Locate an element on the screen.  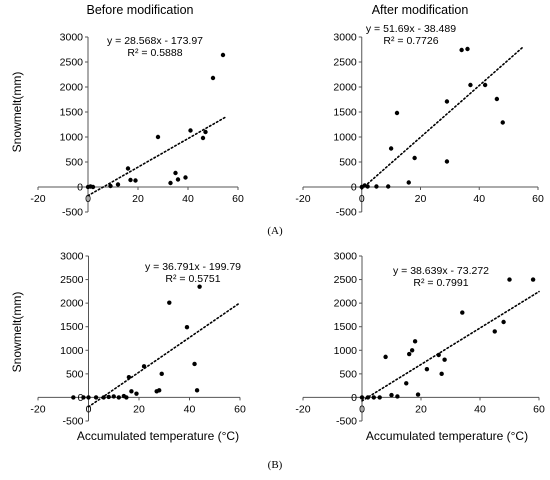
y-axis-title: Snowmelt(mm) is located at coordinates (17, 112).